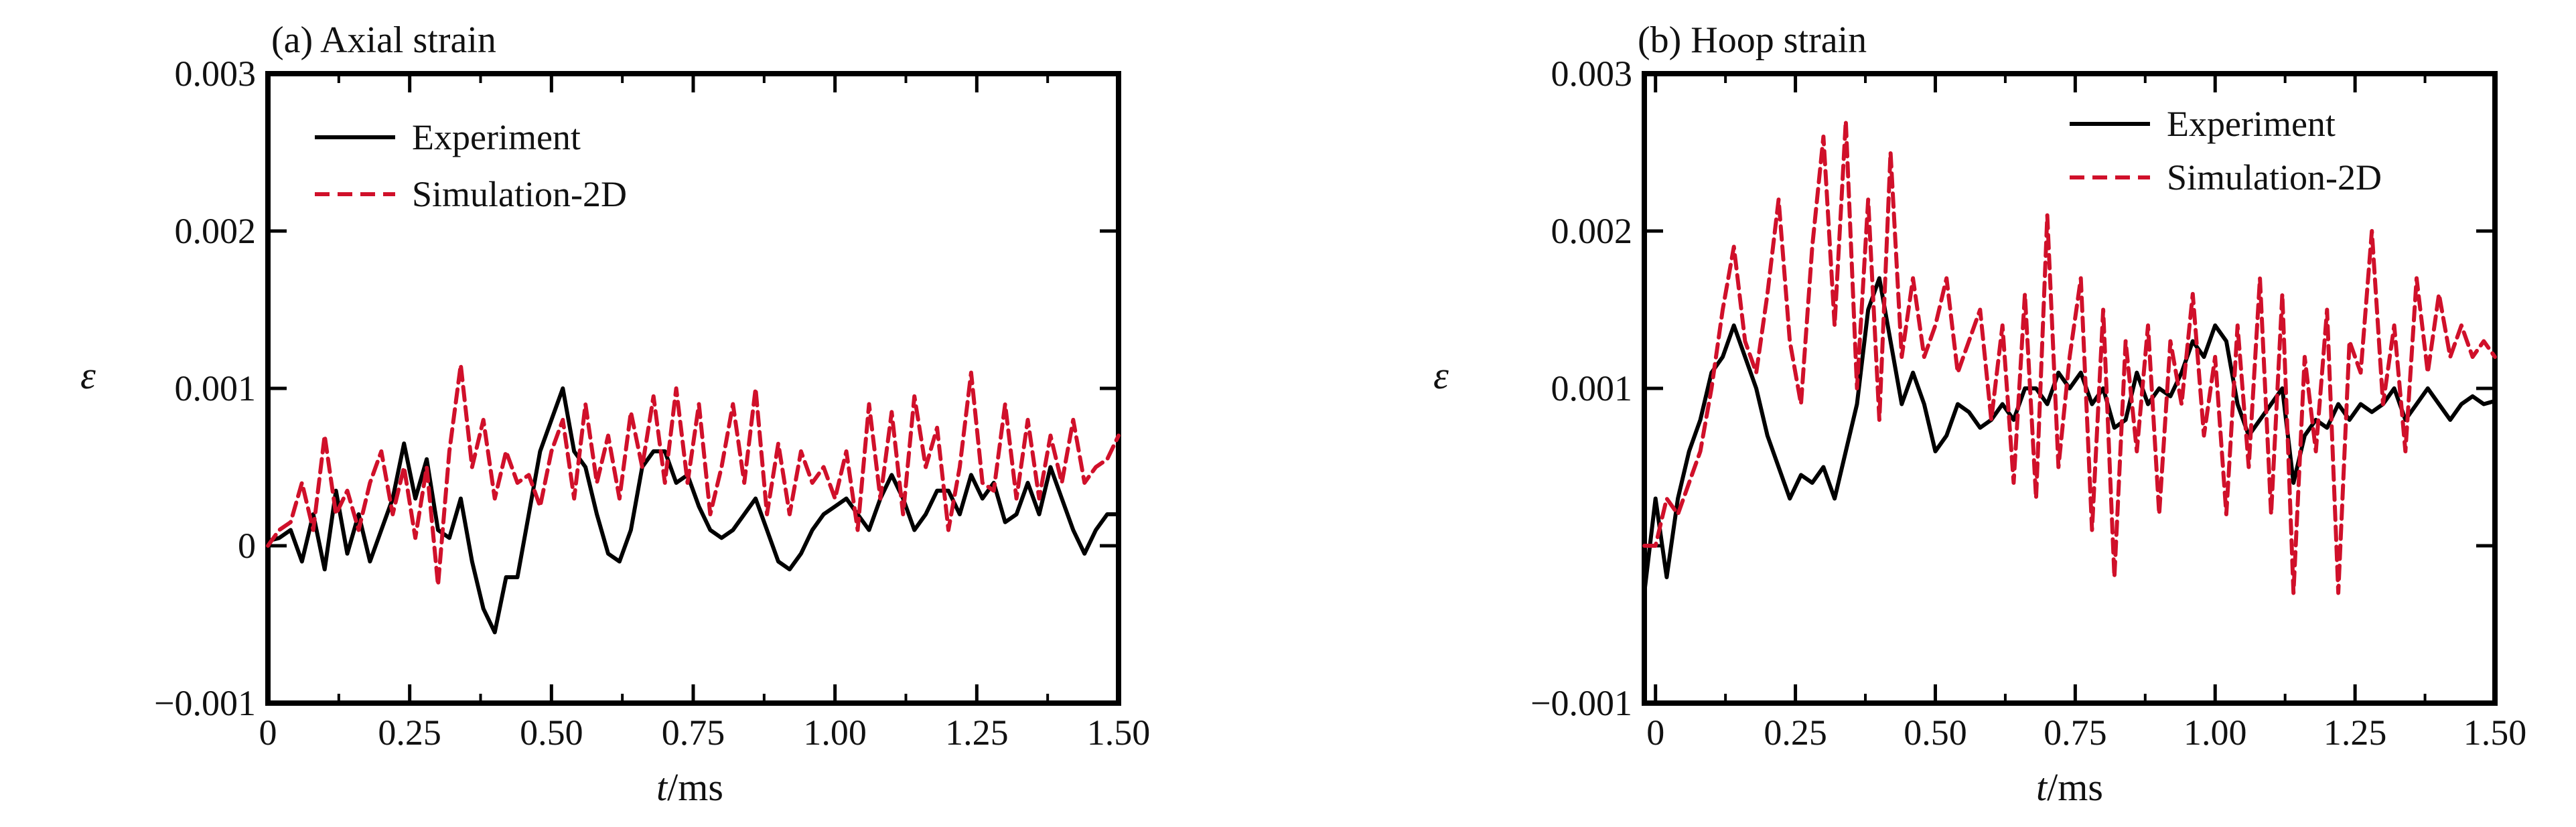  Describe the element at coordinates (383, 40) in the screenshot. I see `chart-title: (a) Axial strain` at that location.